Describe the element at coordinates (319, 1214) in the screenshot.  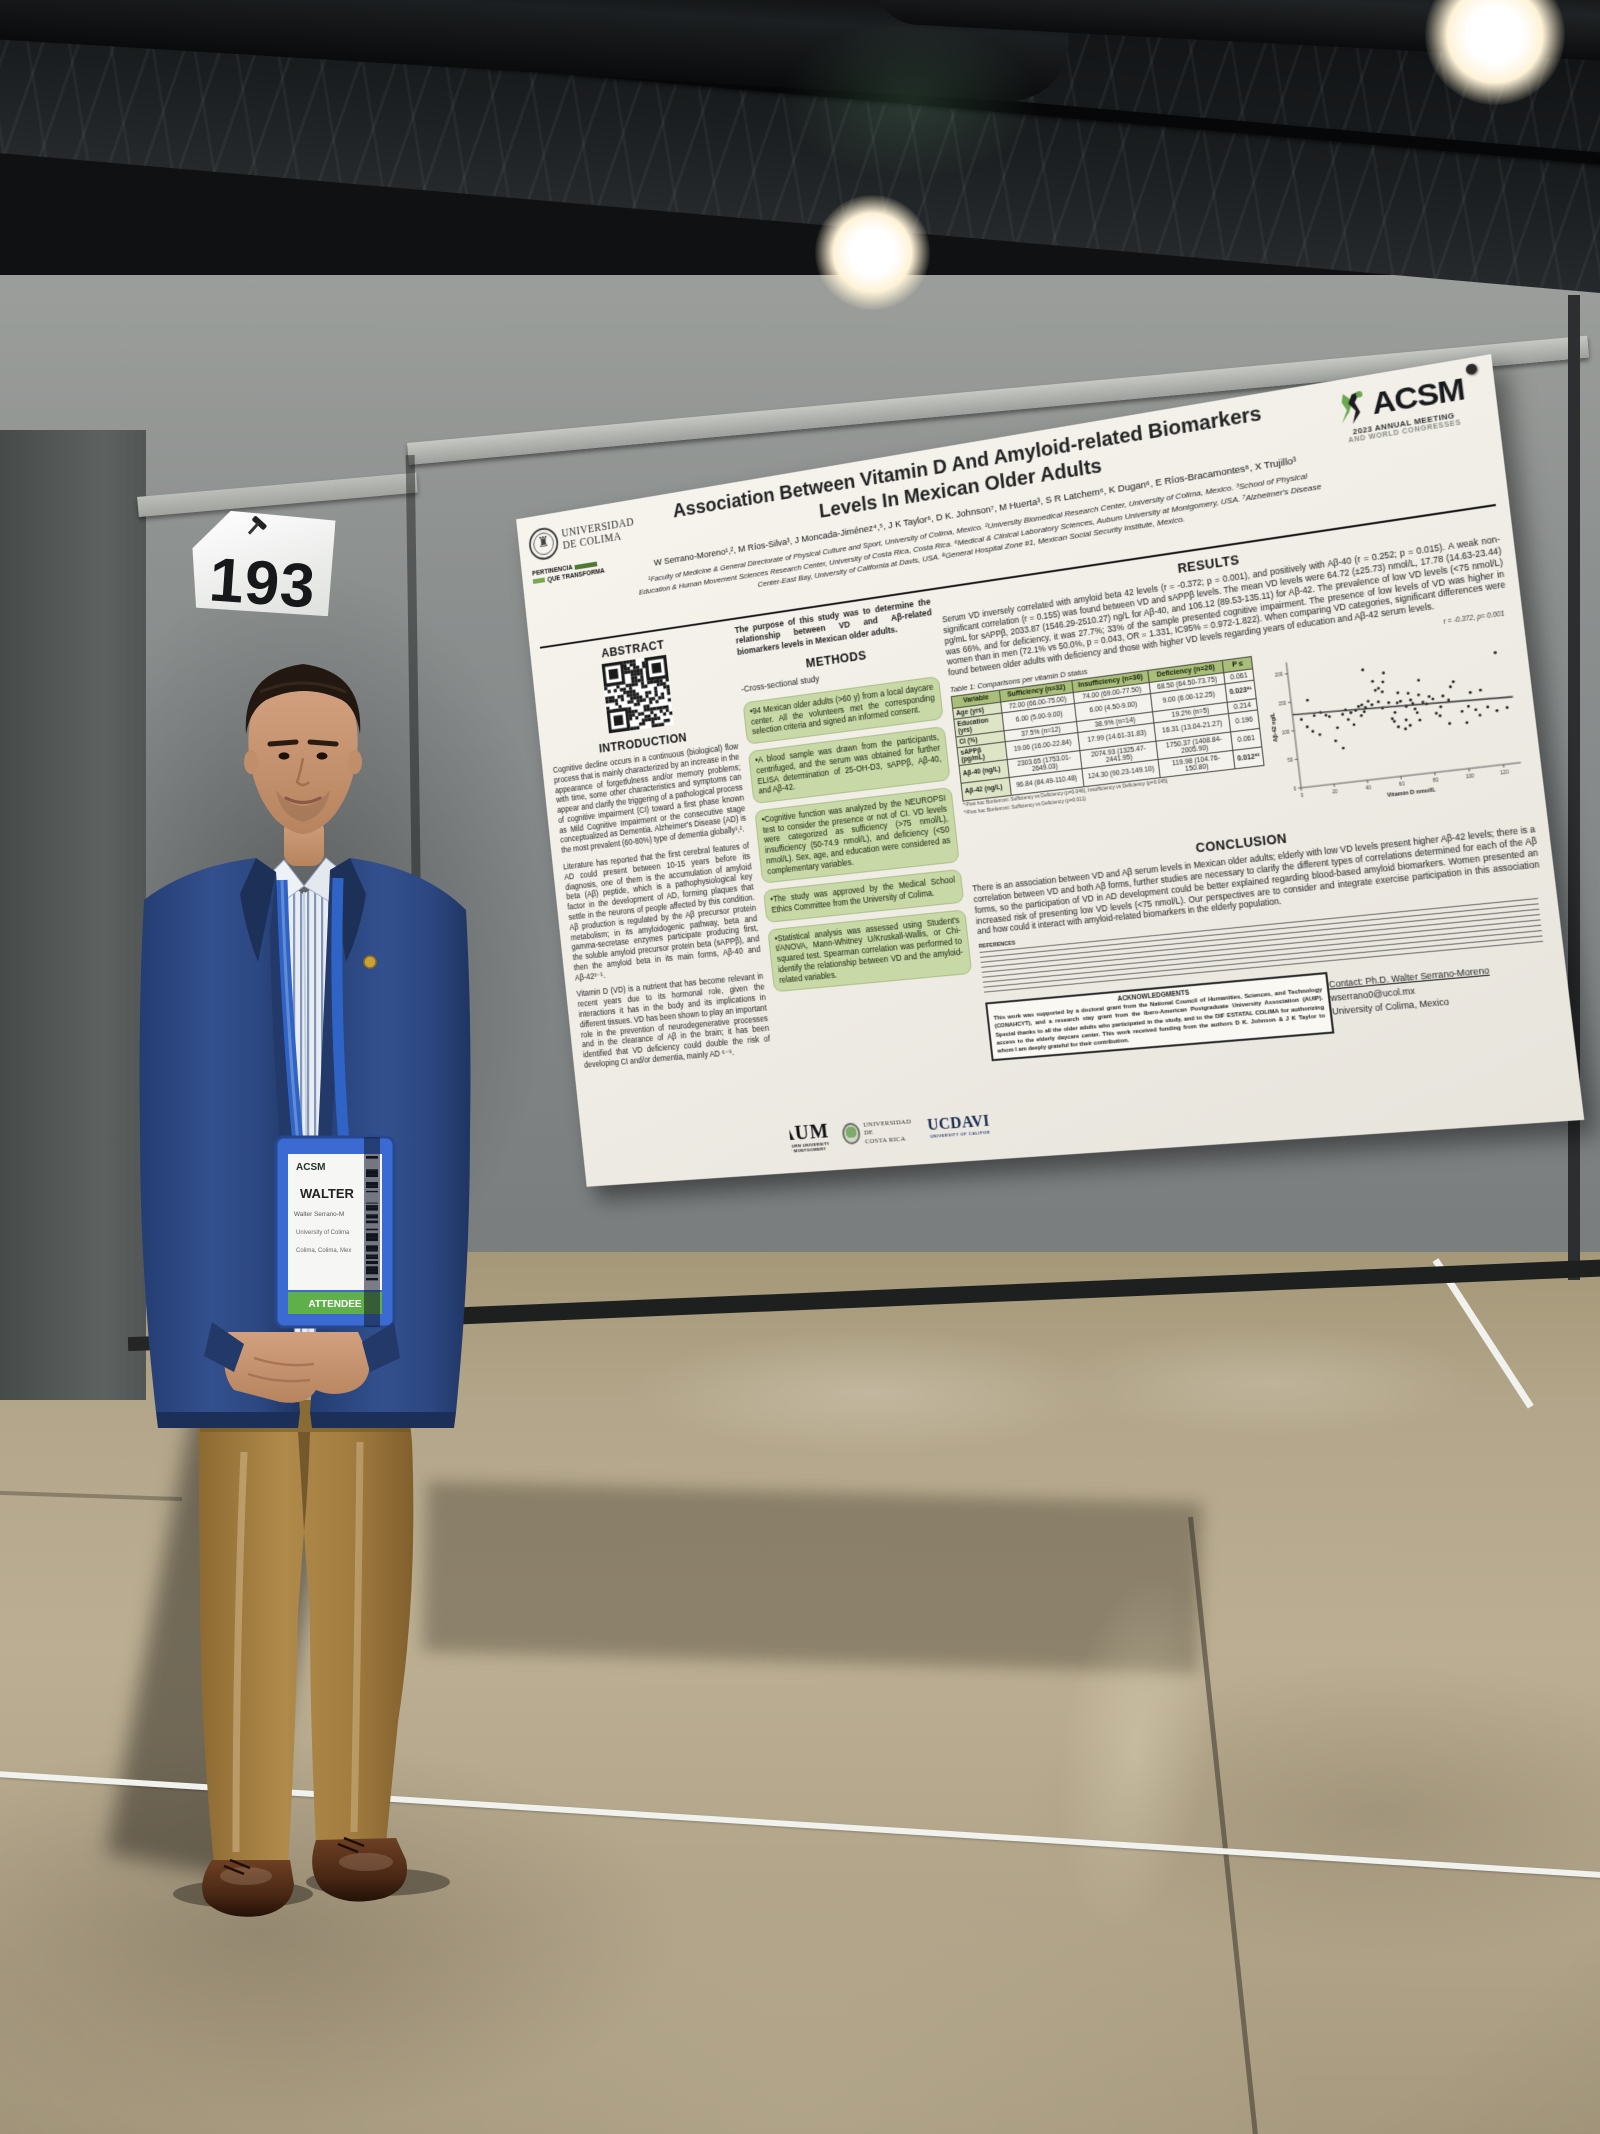
I see `badge-name: Walter Serrano-M` at that location.